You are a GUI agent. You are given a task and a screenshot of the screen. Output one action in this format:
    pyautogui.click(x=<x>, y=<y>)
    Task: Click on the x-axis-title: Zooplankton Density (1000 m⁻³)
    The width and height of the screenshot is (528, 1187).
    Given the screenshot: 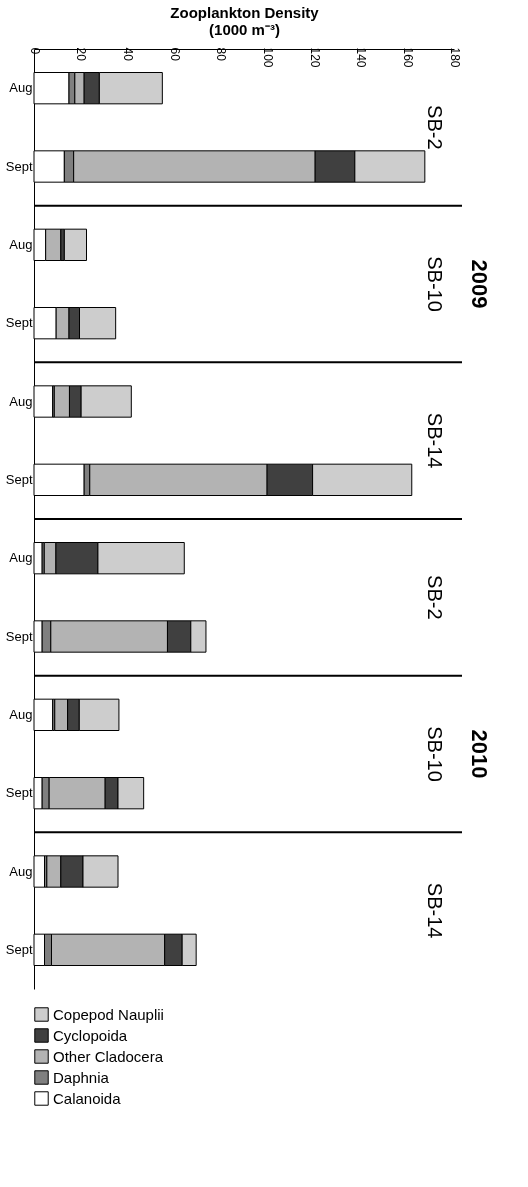 What is the action you would take?
    pyautogui.click(x=245, y=20)
    